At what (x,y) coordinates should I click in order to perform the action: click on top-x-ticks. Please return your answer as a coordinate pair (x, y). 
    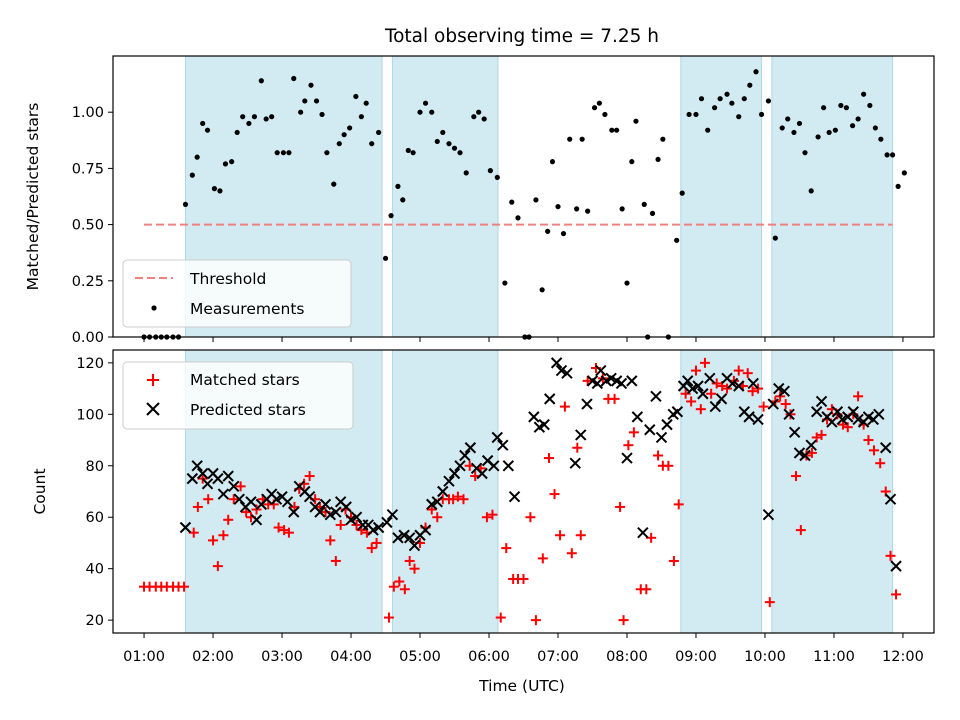
    Looking at the image, I should click on (523, 339).